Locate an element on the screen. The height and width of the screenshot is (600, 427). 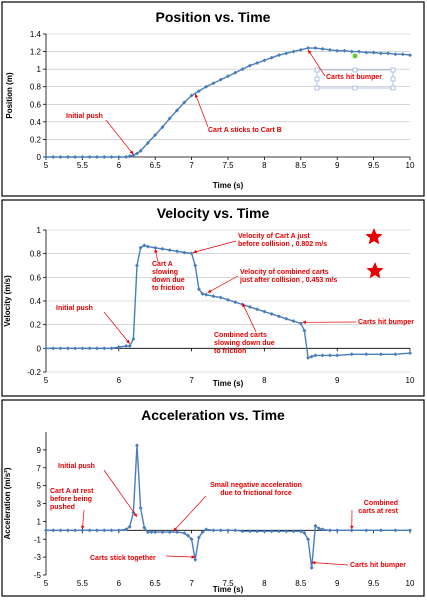
x-tick-labels: 5 5.5 6 6.5 7 7.5 8 8.5 9 9.5 10 is located at coordinates (229, 583).